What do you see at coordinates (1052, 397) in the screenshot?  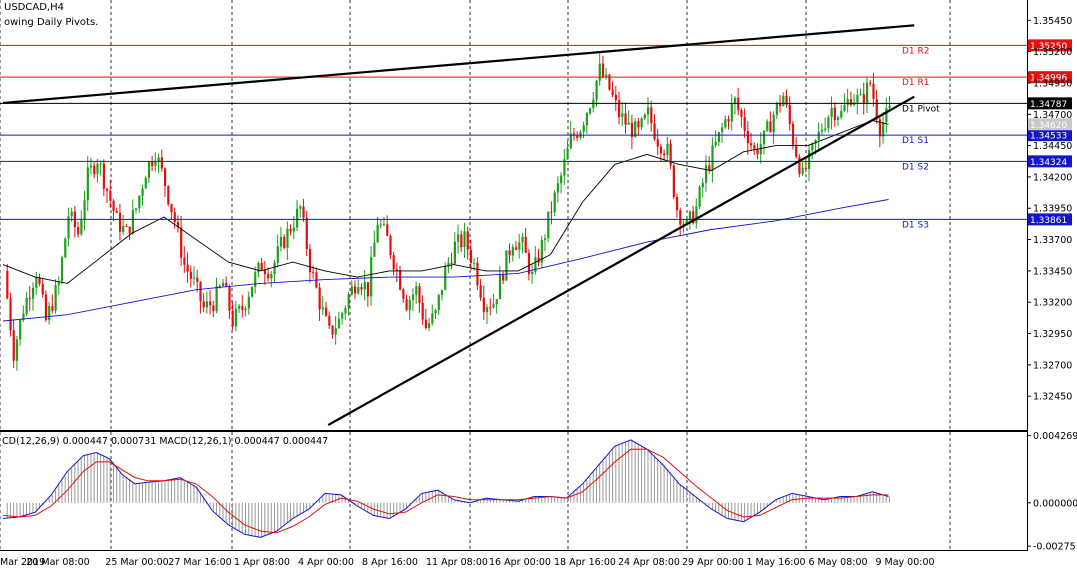 I see `price-tick-label: 1.32450` at bounding box center [1052, 397].